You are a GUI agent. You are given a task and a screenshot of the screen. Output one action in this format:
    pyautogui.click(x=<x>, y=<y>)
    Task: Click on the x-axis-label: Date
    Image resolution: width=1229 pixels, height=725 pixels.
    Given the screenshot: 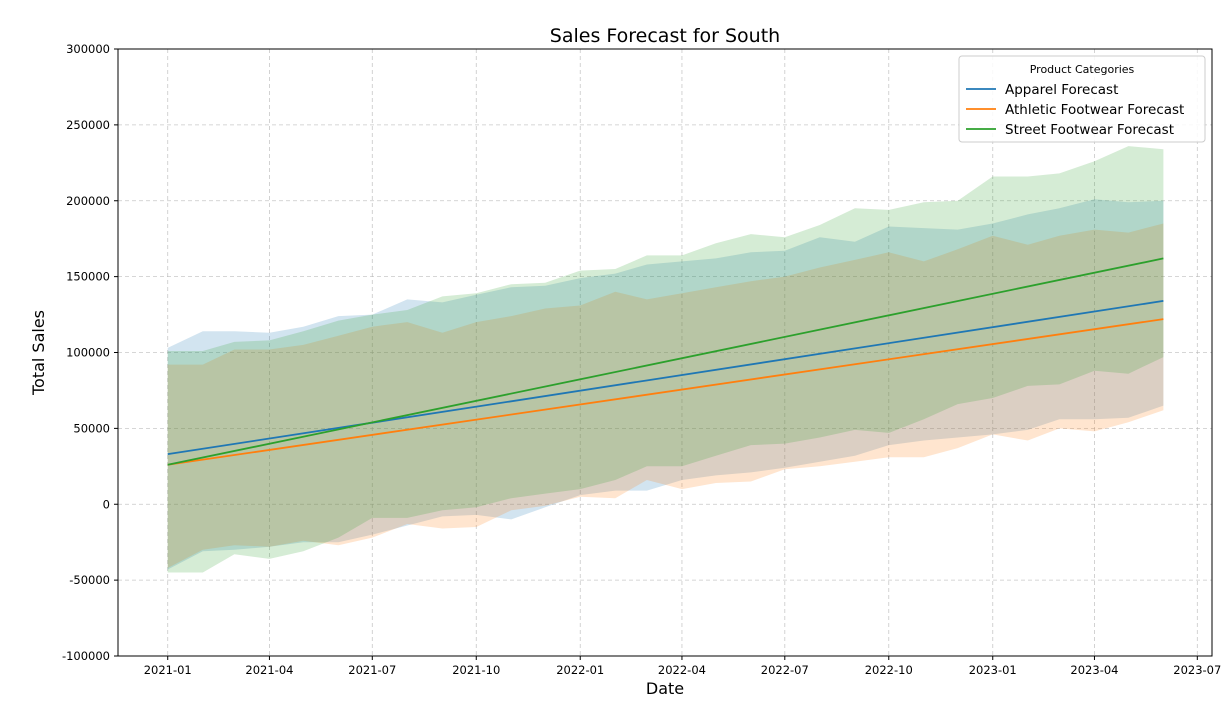 What is the action you would take?
    pyautogui.click(x=665, y=688)
    